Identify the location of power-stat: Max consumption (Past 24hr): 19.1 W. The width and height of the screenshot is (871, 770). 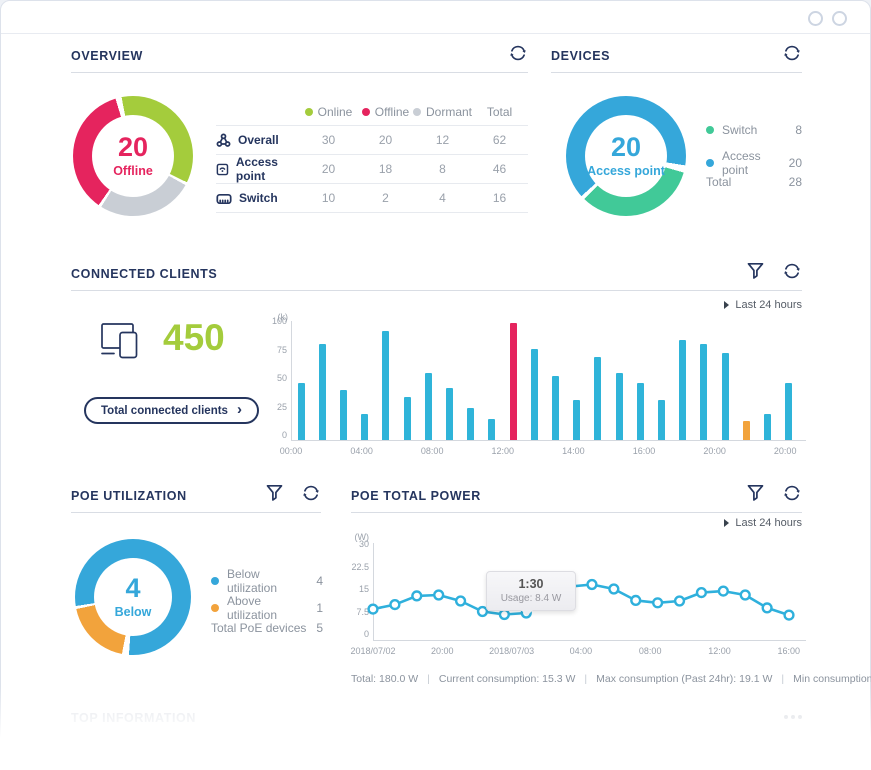
(673, 679).